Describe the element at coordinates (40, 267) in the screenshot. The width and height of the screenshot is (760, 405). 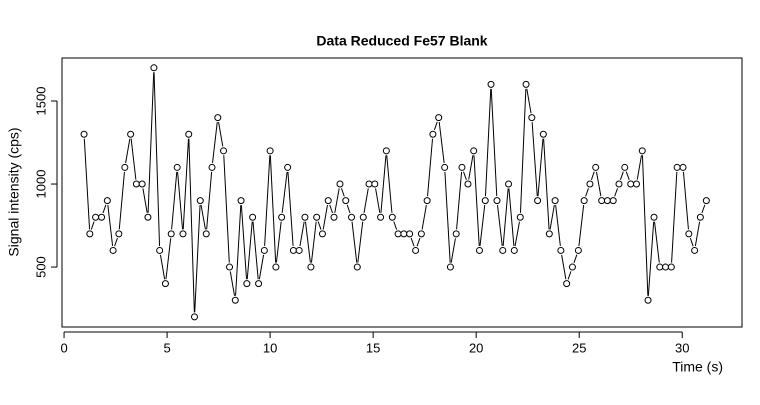
I see `y-tick-label: 500` at that location.